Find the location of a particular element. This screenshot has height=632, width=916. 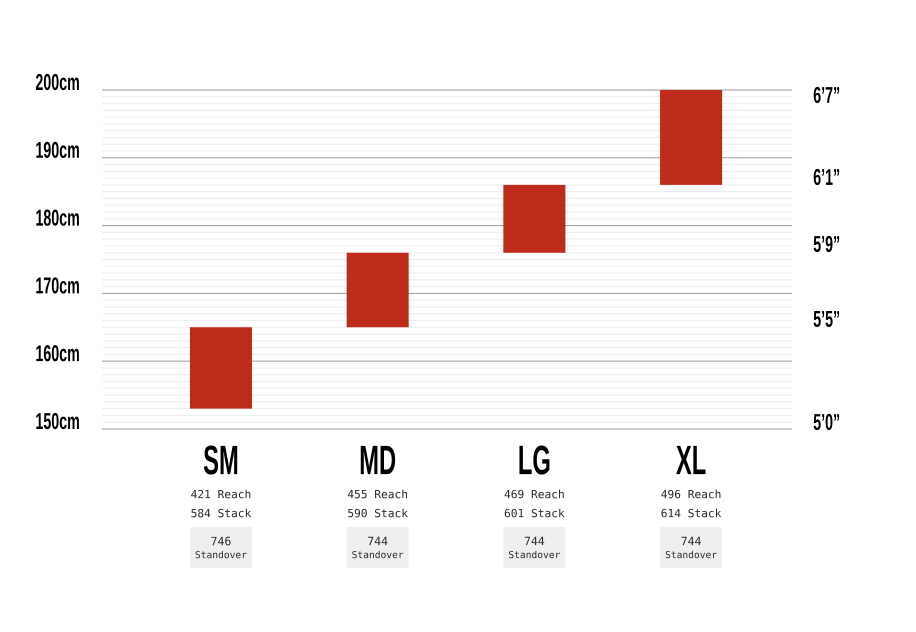

x-tick-label: LG is located at coordinates (534, 460).